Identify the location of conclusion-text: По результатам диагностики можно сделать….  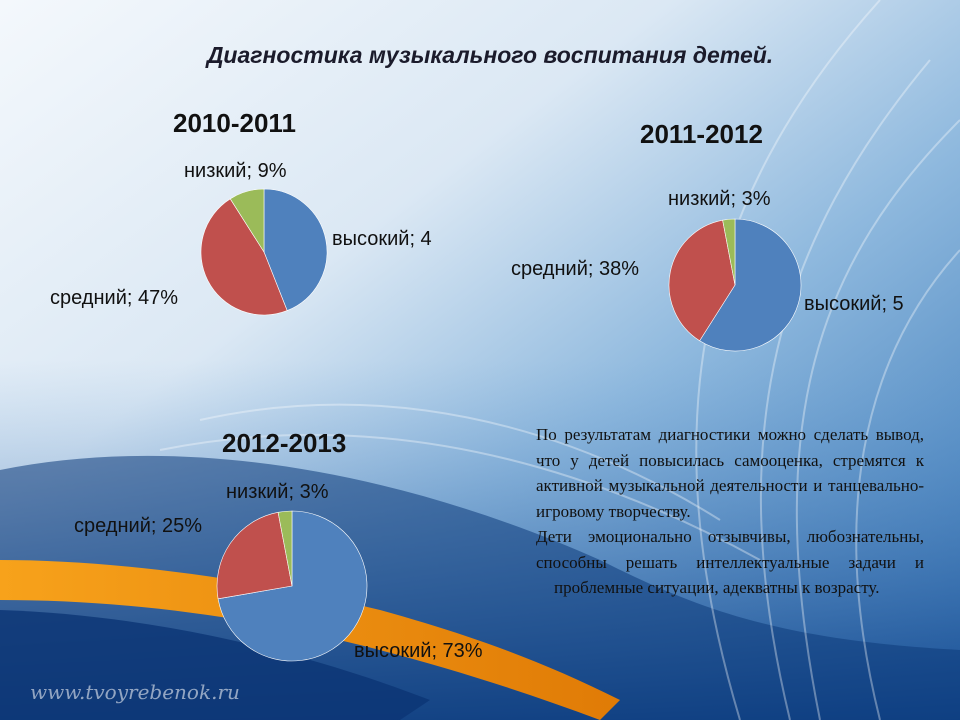
(730, 511).